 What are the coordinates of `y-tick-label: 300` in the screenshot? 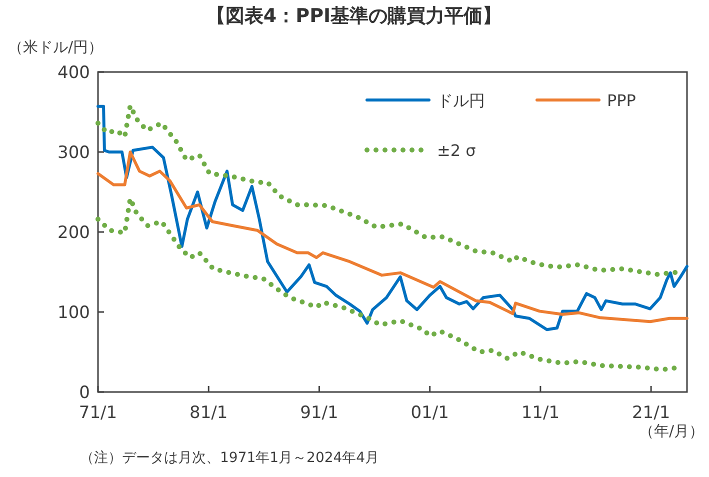 It's located at (74, 153).